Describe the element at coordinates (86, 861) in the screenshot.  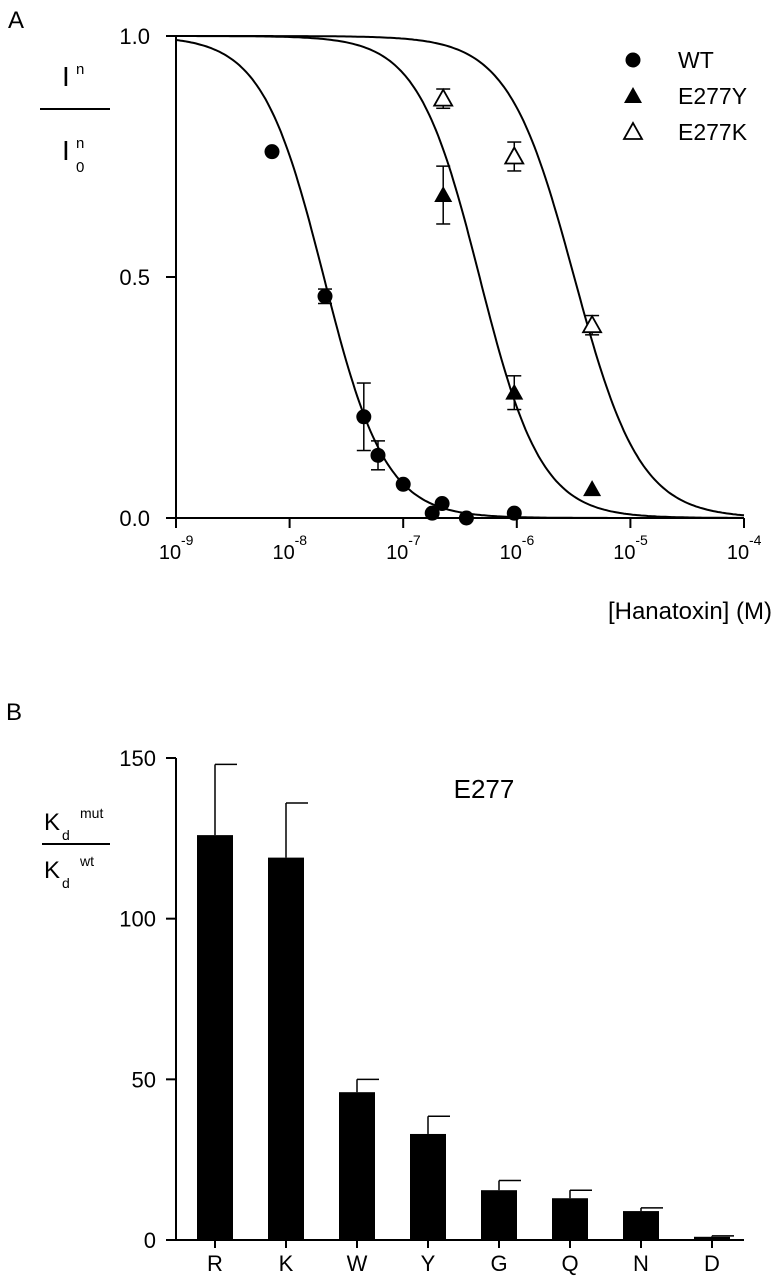
I see `ylabel-den-sup: wt` at that location.